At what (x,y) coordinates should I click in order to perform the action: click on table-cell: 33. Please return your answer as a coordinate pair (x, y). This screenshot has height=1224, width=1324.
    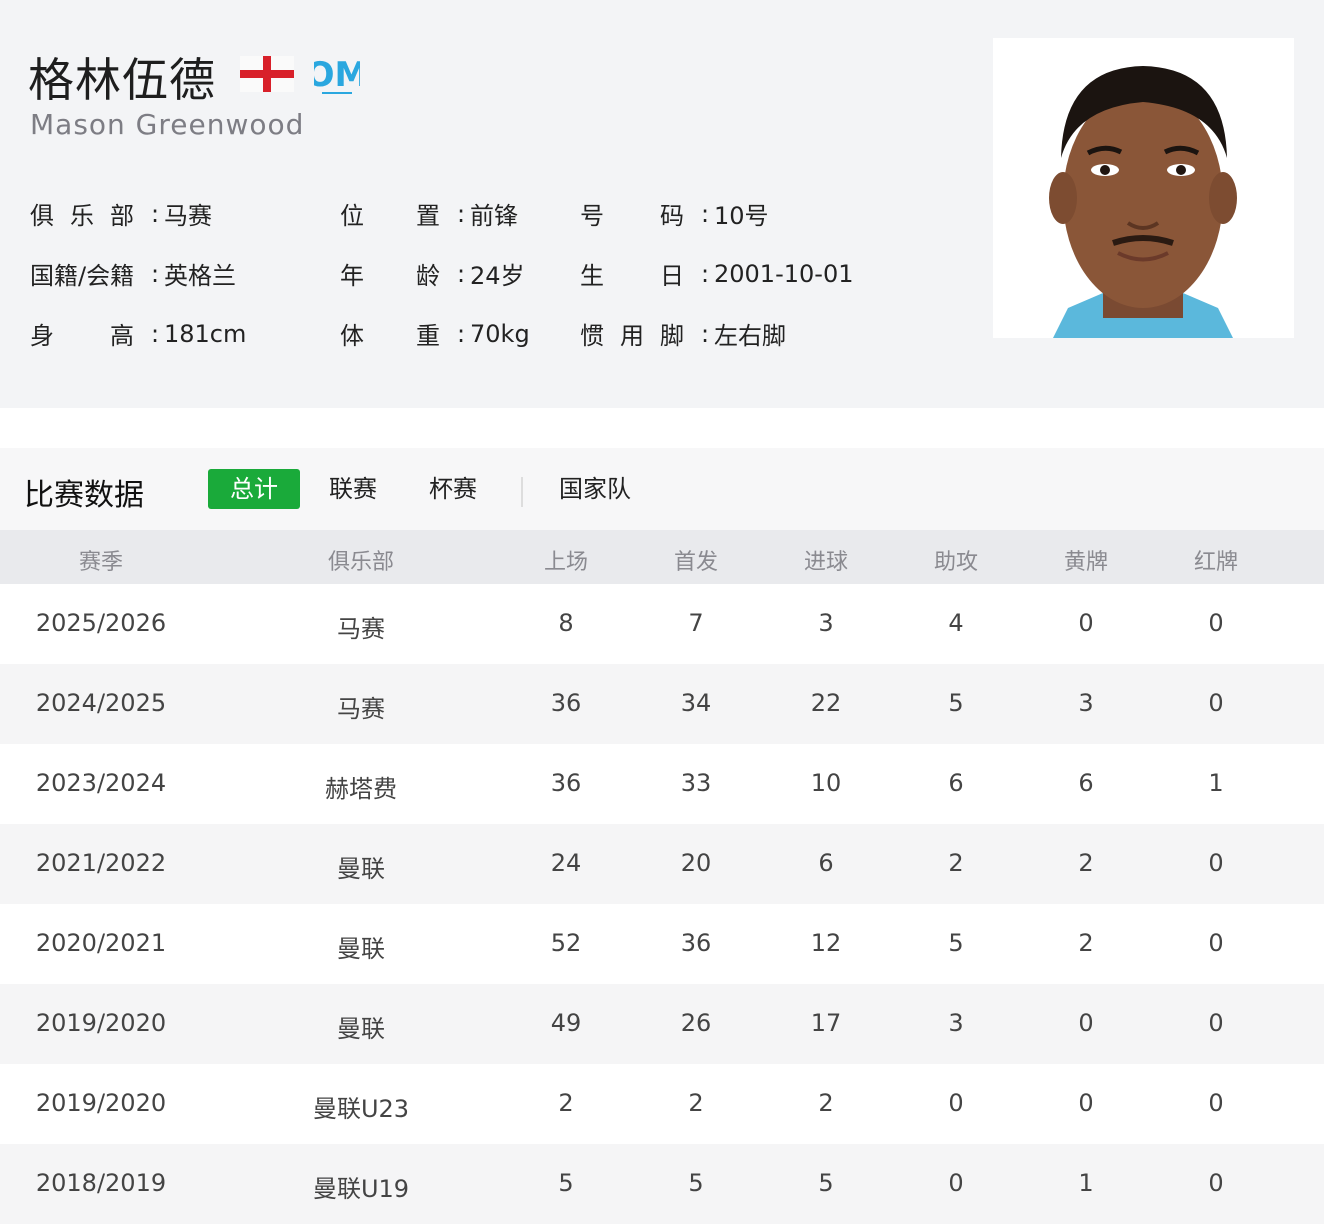
    Looking at the image, I should click on (696, 783).